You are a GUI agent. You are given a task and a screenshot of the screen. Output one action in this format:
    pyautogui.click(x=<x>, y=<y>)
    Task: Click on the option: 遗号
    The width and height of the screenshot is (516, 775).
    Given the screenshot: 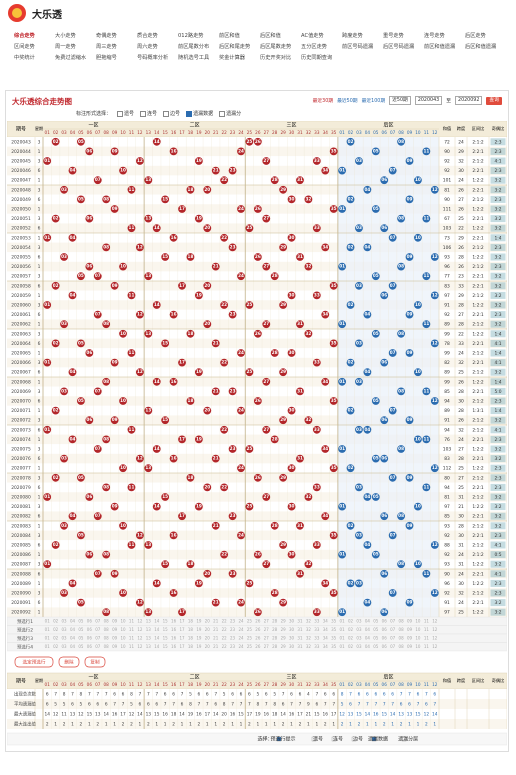 What is the action you would take?
    pyautogui.click(x=125, y=113)
    